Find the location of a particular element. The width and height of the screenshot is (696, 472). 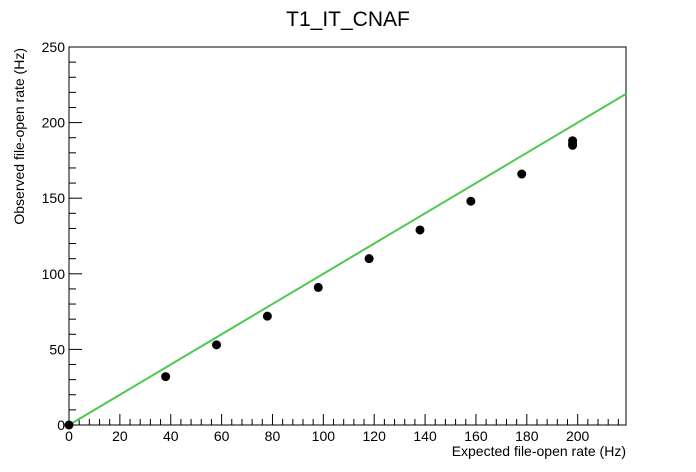

x-tick-label: 200 is located at coordinates (578, 436).